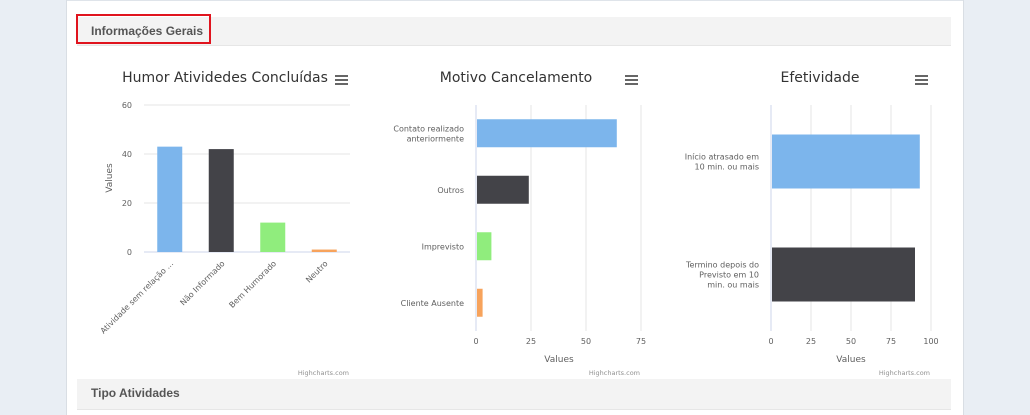 Image resolution: width=1030 pixels, height=415 pixels. What do you see at coordinates (225, 78) in the screenshot?
I see `chart-title: Humor Atividedes Concluídas` at bounding box center [225, 78].